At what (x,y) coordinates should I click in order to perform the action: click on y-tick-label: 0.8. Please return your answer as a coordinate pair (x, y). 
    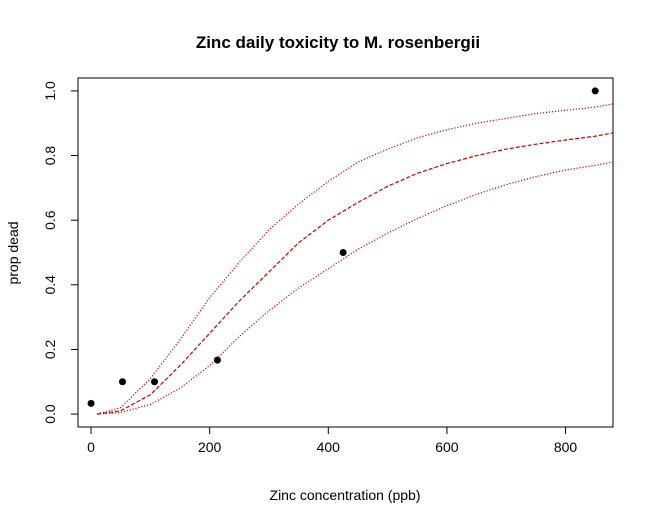
    Looking at the image, I should click on (50, 156).